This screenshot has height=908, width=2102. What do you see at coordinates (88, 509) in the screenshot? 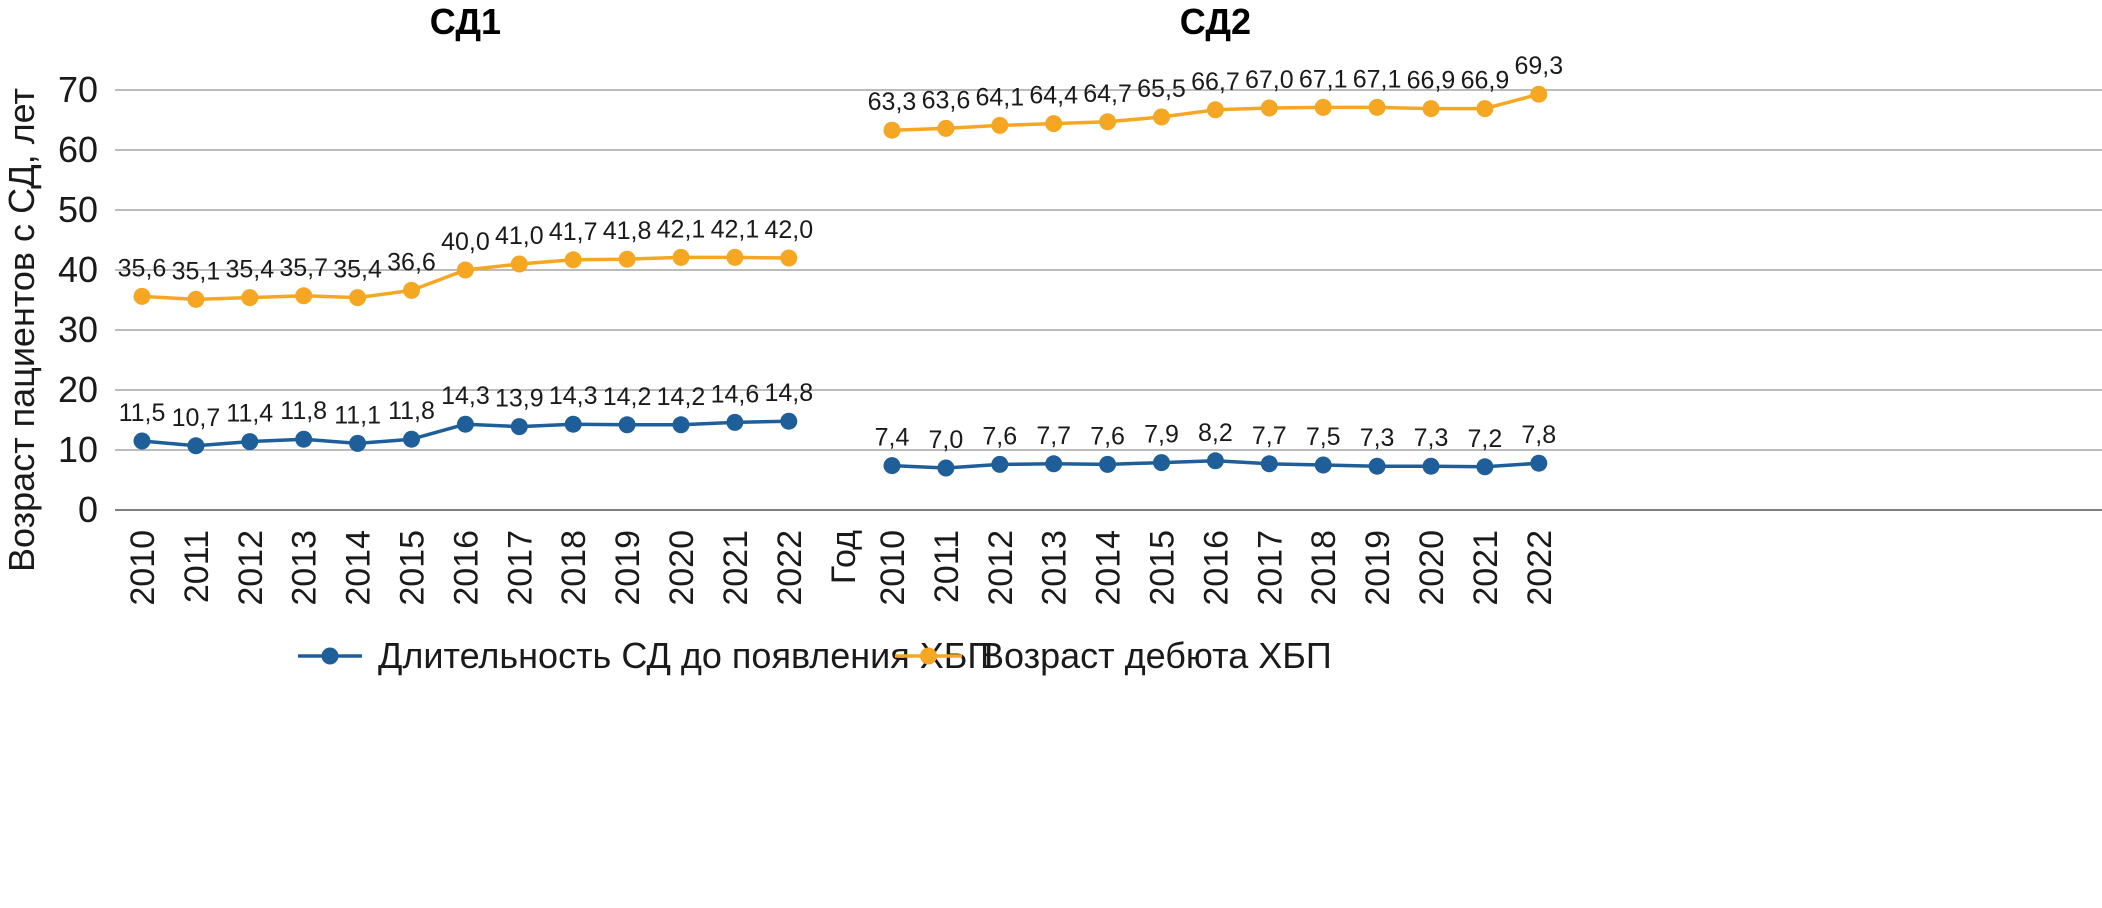
I see `y-tick-label: 0` at bounding box center [88, 509].